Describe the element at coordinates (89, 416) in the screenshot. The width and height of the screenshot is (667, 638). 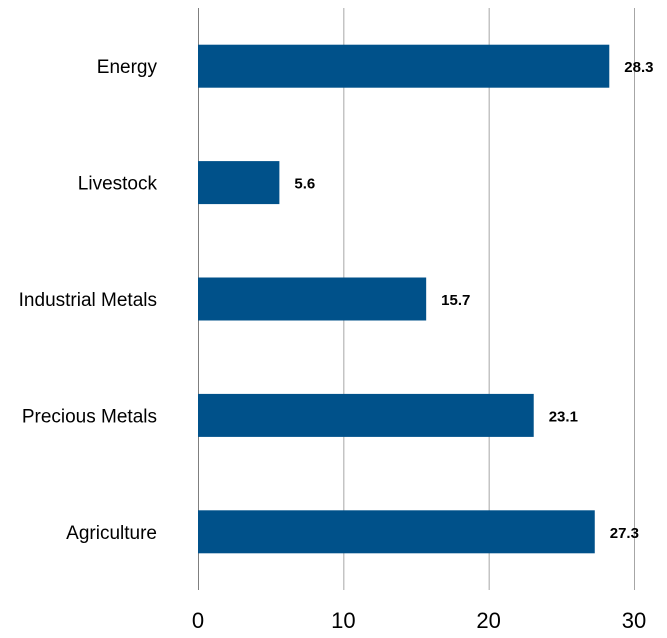
I see `category-label: Precious Metals` at that location.